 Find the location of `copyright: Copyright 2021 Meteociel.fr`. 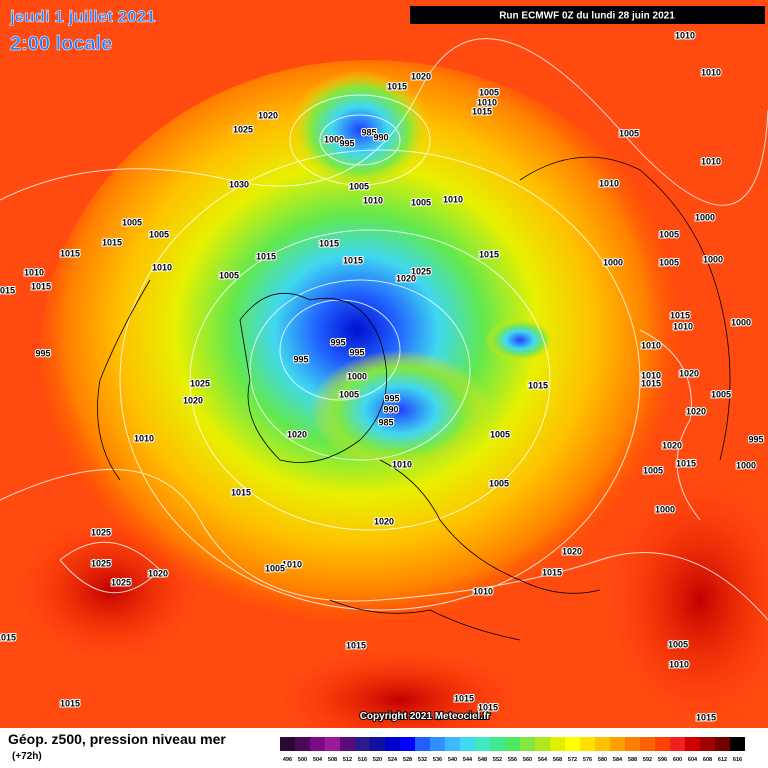

copyright: Copyright 2021 Meteociel.fr is located at coordinates (425, 716).